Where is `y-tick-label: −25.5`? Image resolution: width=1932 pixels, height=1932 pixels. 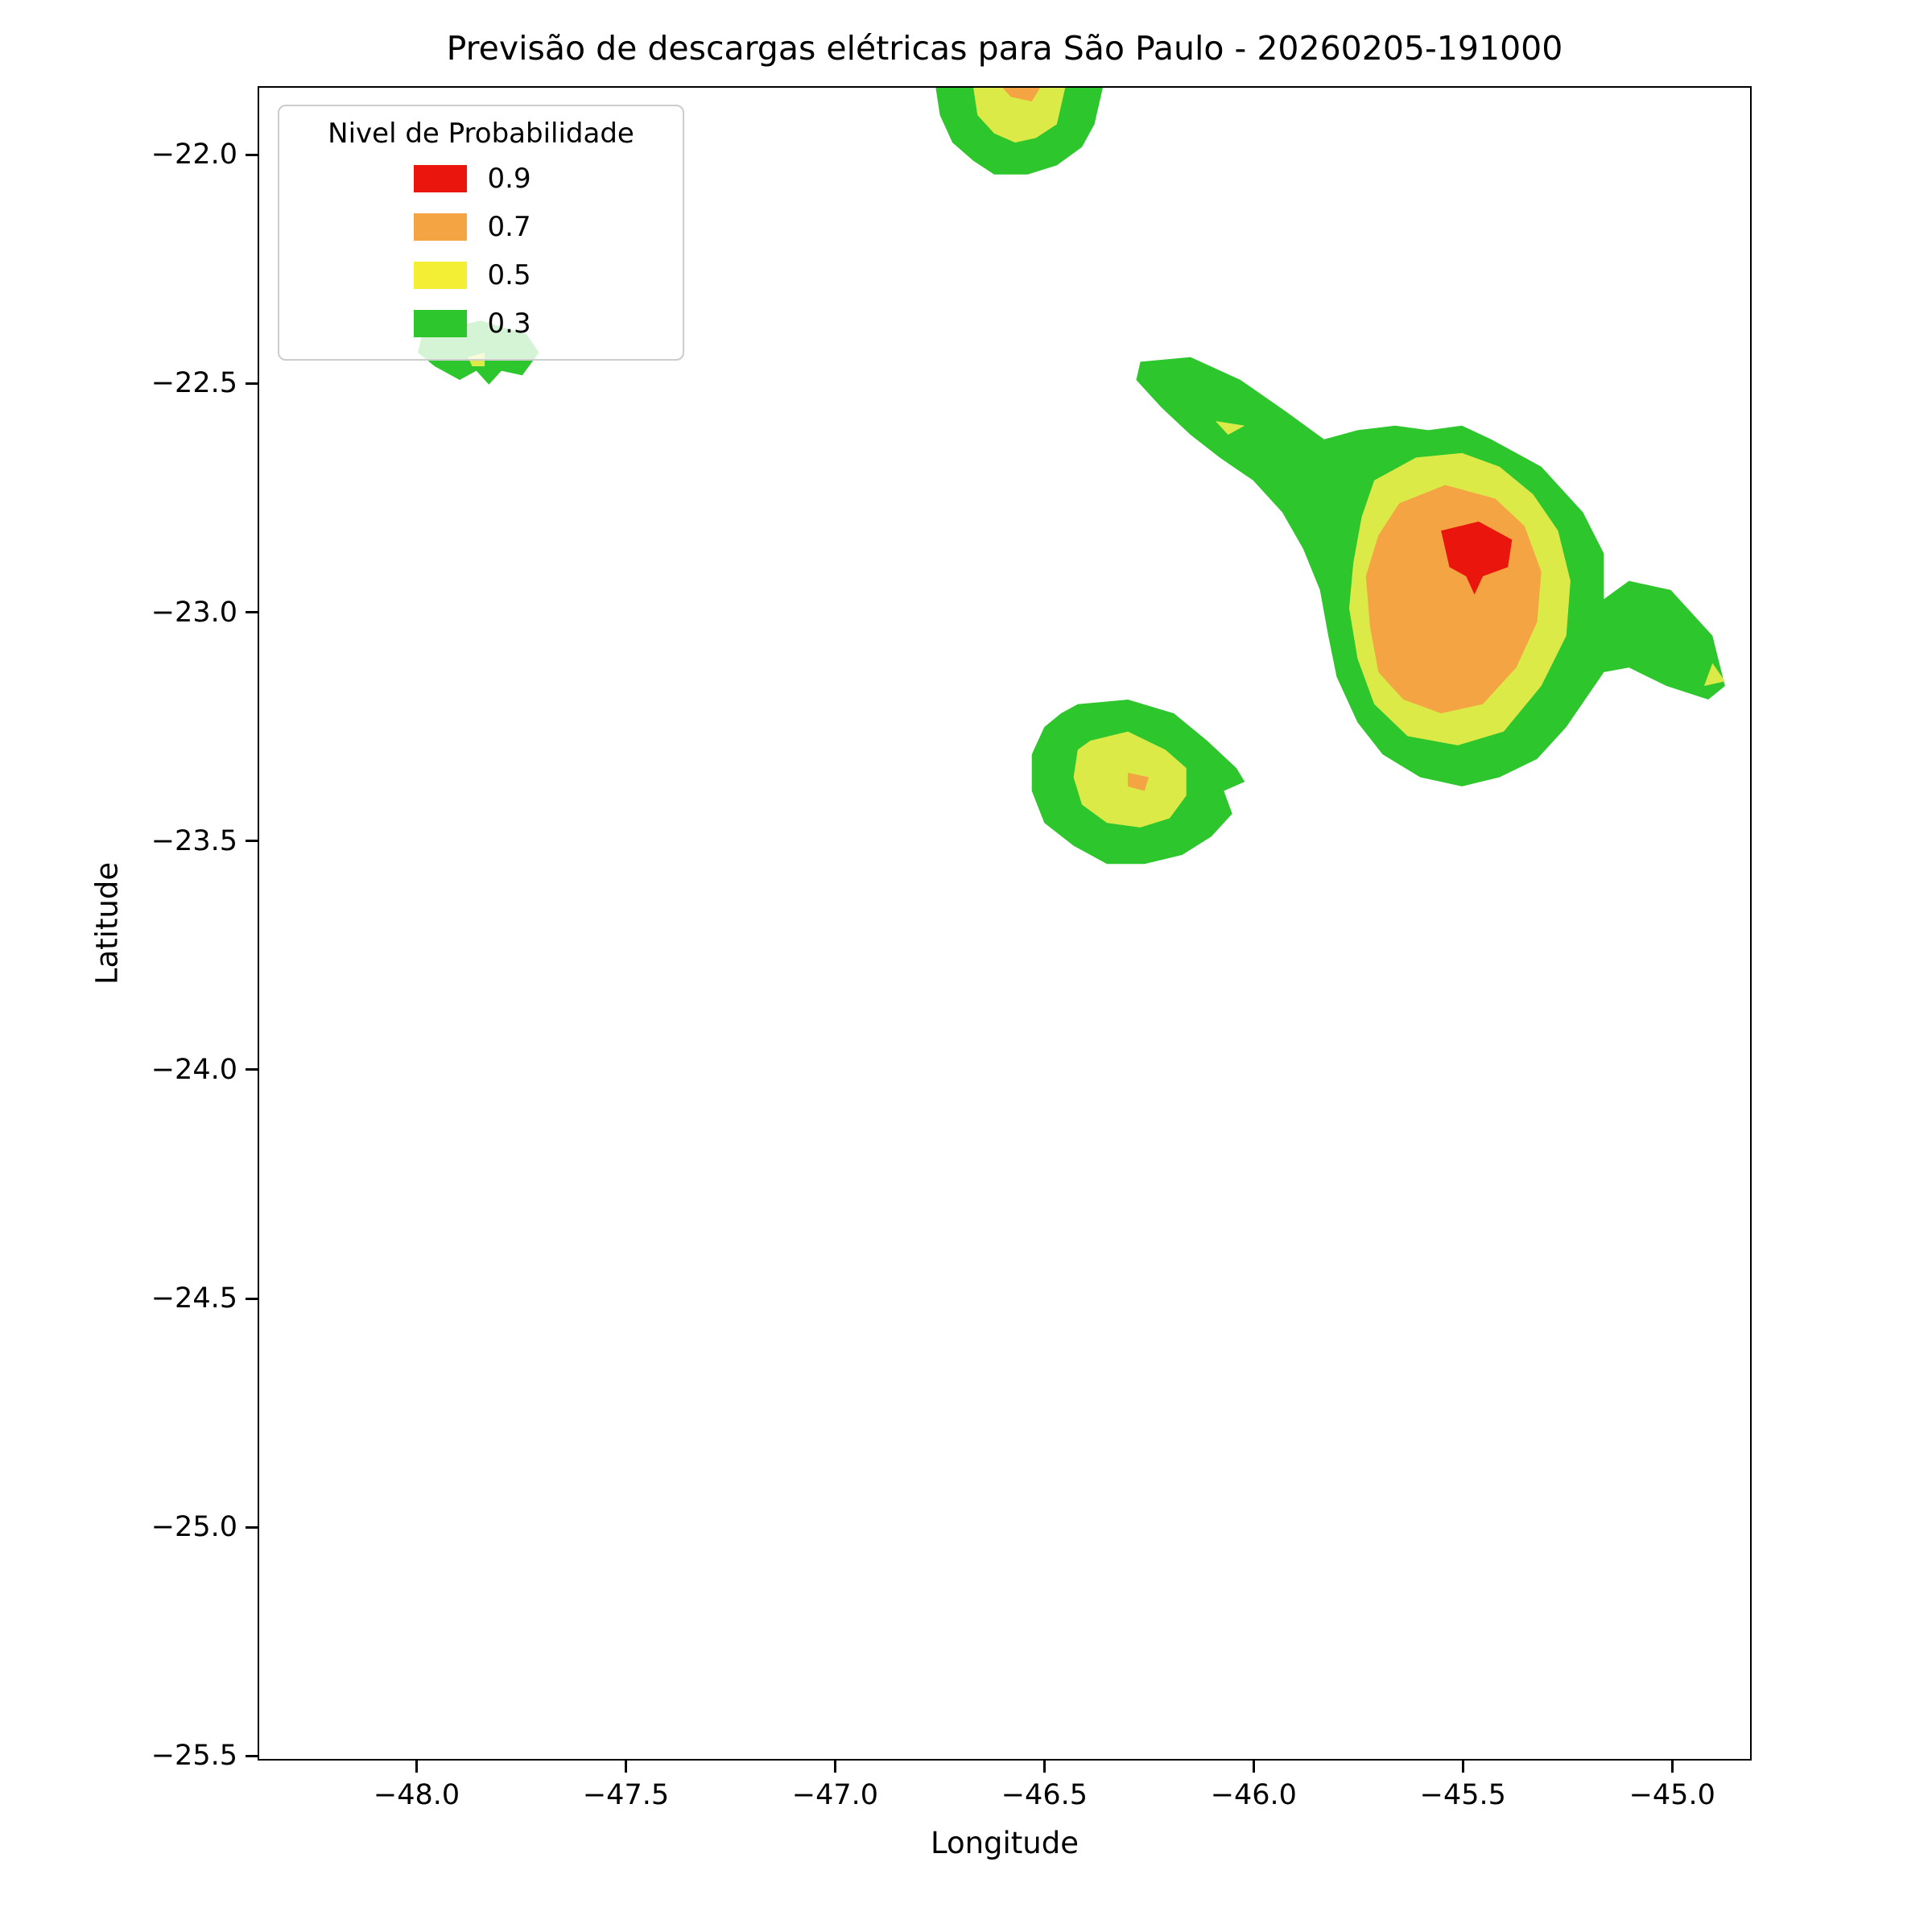
y-tick-label: −25.5 is located at coordinates (194, 1756).